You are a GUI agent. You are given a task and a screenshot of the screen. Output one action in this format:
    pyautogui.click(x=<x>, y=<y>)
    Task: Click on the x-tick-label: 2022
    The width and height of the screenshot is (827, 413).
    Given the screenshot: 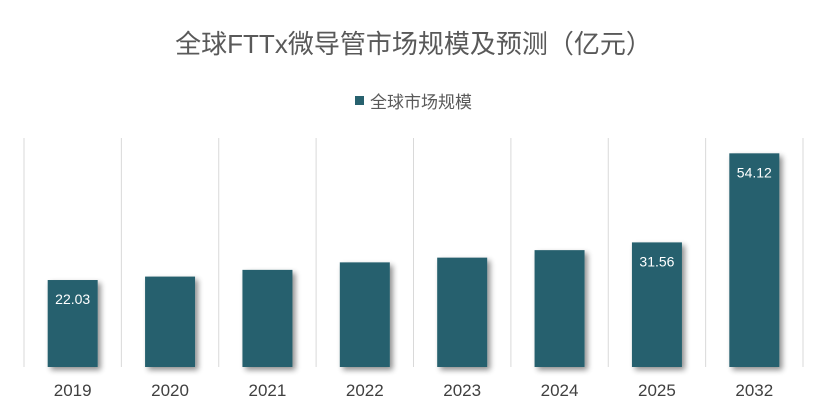 What is the action you would take?
    pyautogui.click(x=365, y=390)
    